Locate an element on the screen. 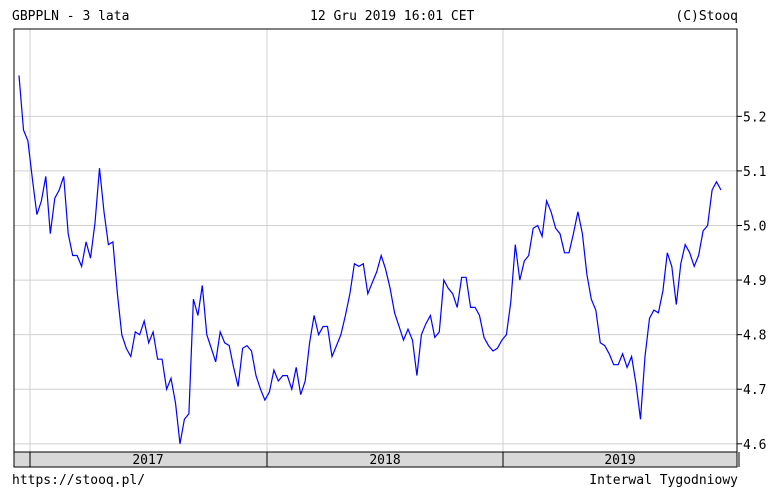  chart-title: GBPPLN - 3 lata is located at coordinates (71, 16).